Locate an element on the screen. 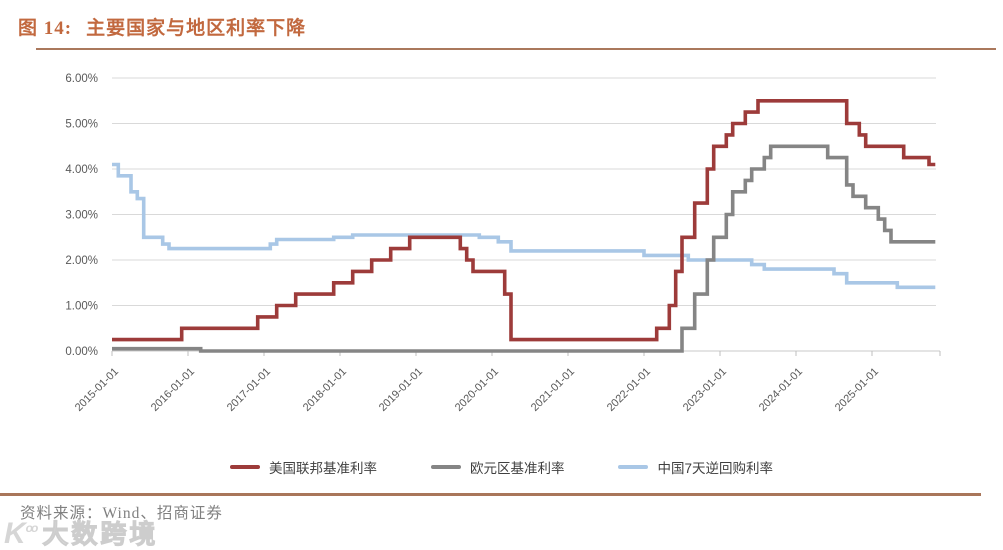  source-line: 资料来源：Wind、招商证券 is located at coordinates (501, 509).